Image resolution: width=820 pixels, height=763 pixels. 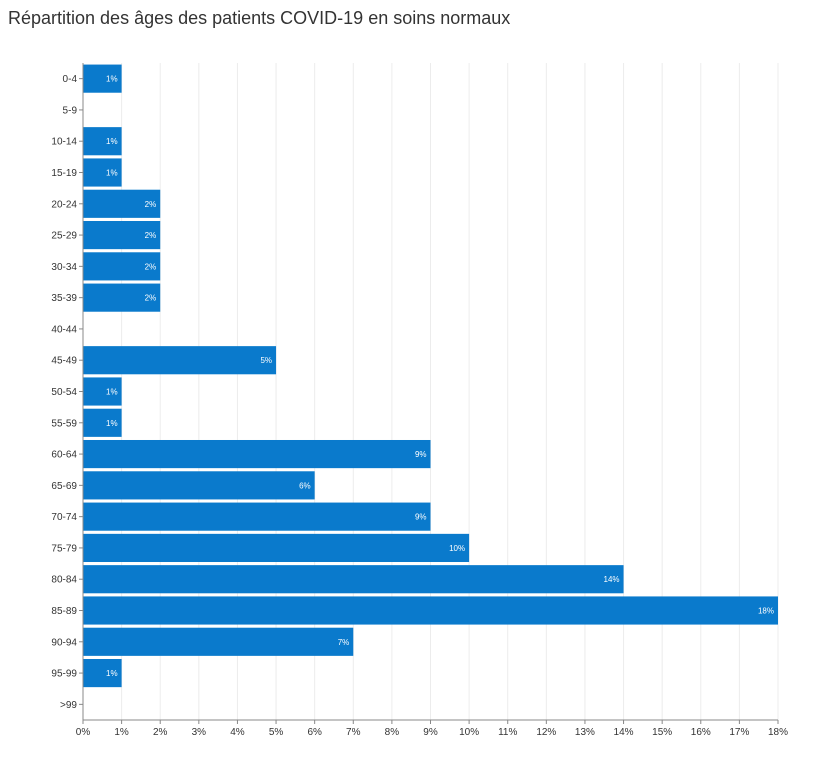 I want to click on y-tick-label: 30-34, so click(x=64, y=267).